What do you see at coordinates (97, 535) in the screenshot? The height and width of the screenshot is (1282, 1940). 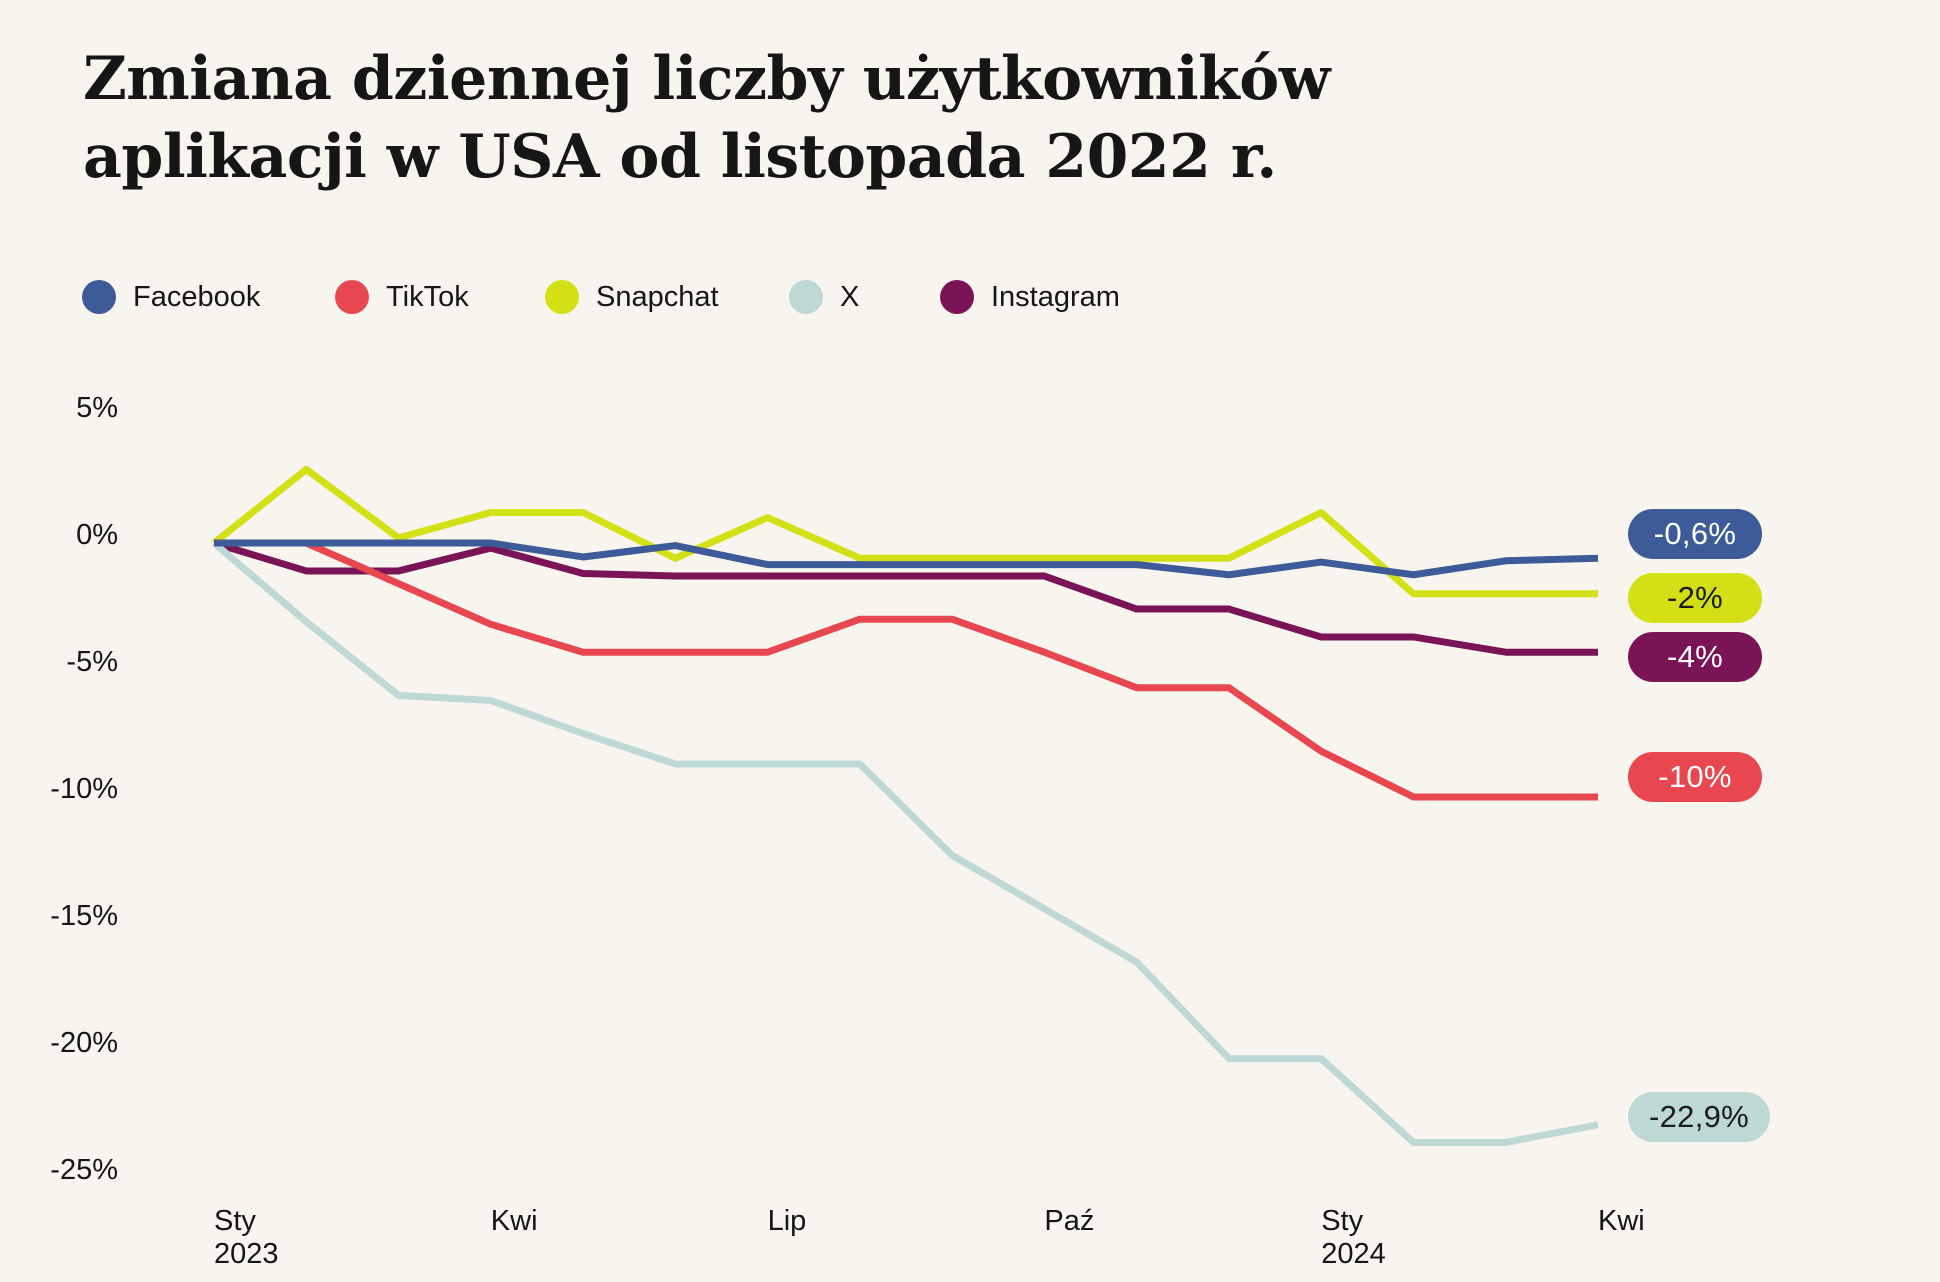 I see `y-axis-tick-label: 0%` at bounding box center [97, 535].